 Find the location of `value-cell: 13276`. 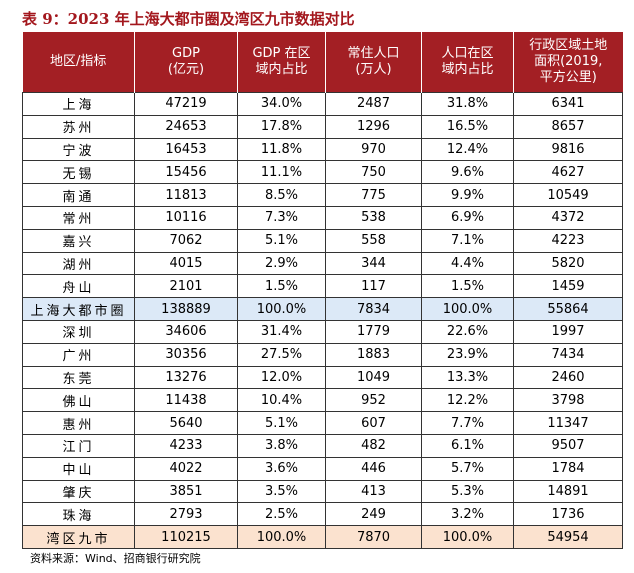

value-cell: 13276 is located at coordinates (186, 377).